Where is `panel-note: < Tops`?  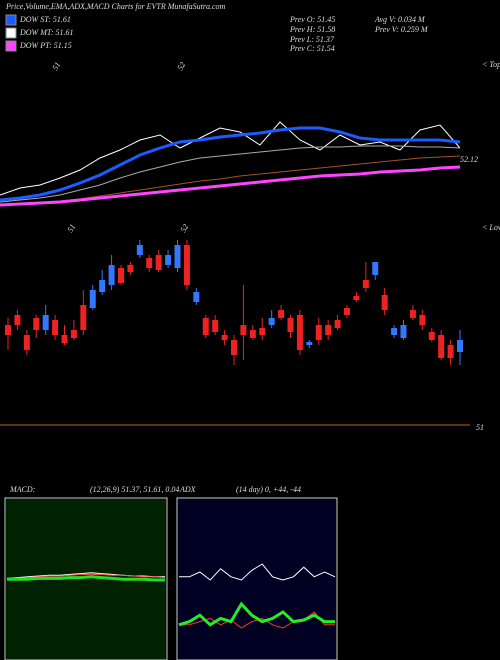 panel-note: < Tops is located at coordinates (491, 64).